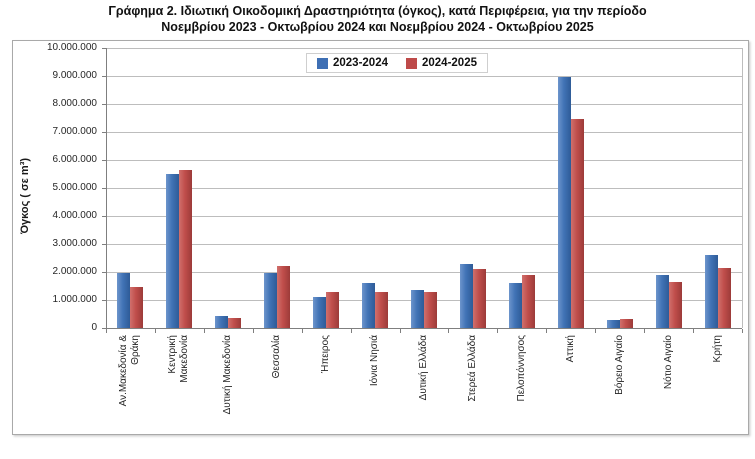 The height and width of the screenshot is (459, 755). Describe the element at coordinates (397, 63) in the screenshot. I see `legend: 2023-2024 2024-2025` at that location.